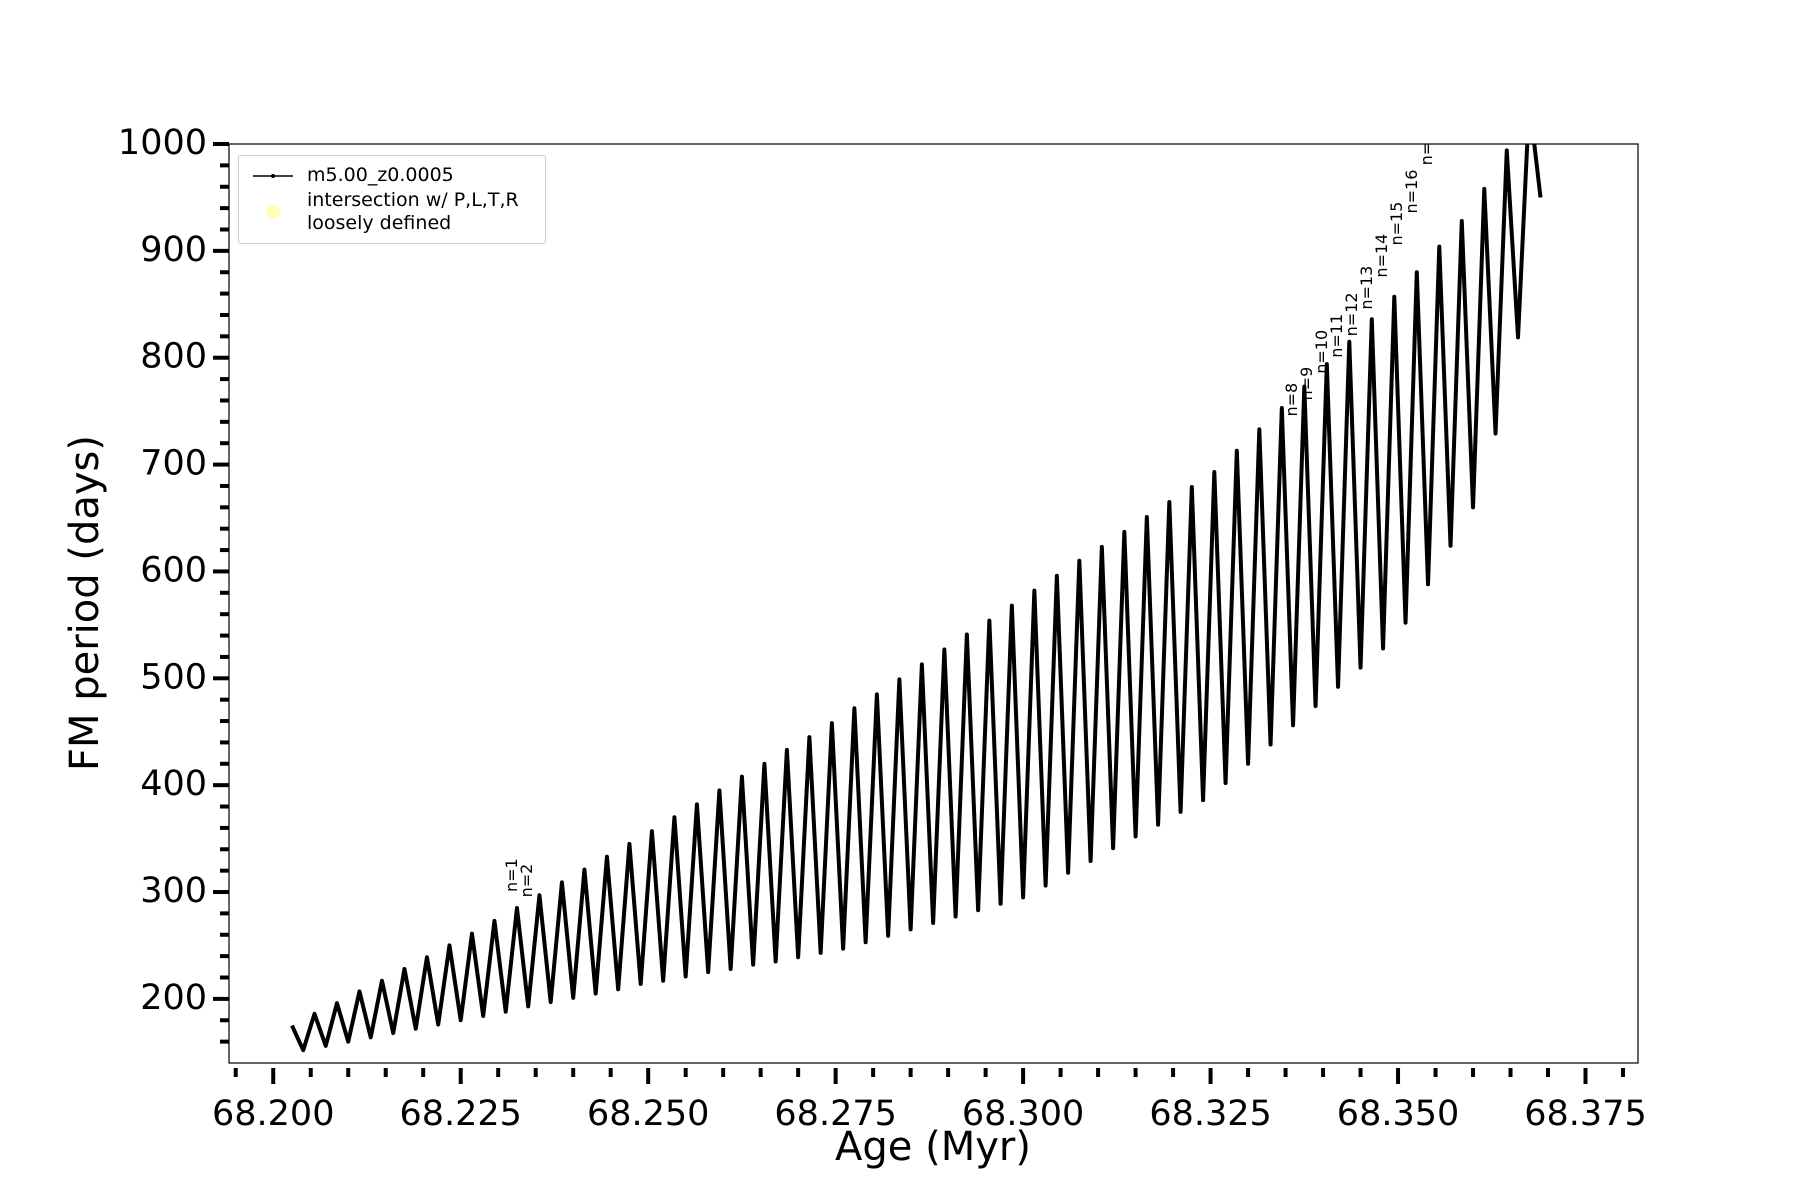 The width and height of the screenshot is (1800, 1200). What do you see at coordinates (173, 250) in the screenshot?
I see `y-tick-label: 900` at bounding box center [173, 250].